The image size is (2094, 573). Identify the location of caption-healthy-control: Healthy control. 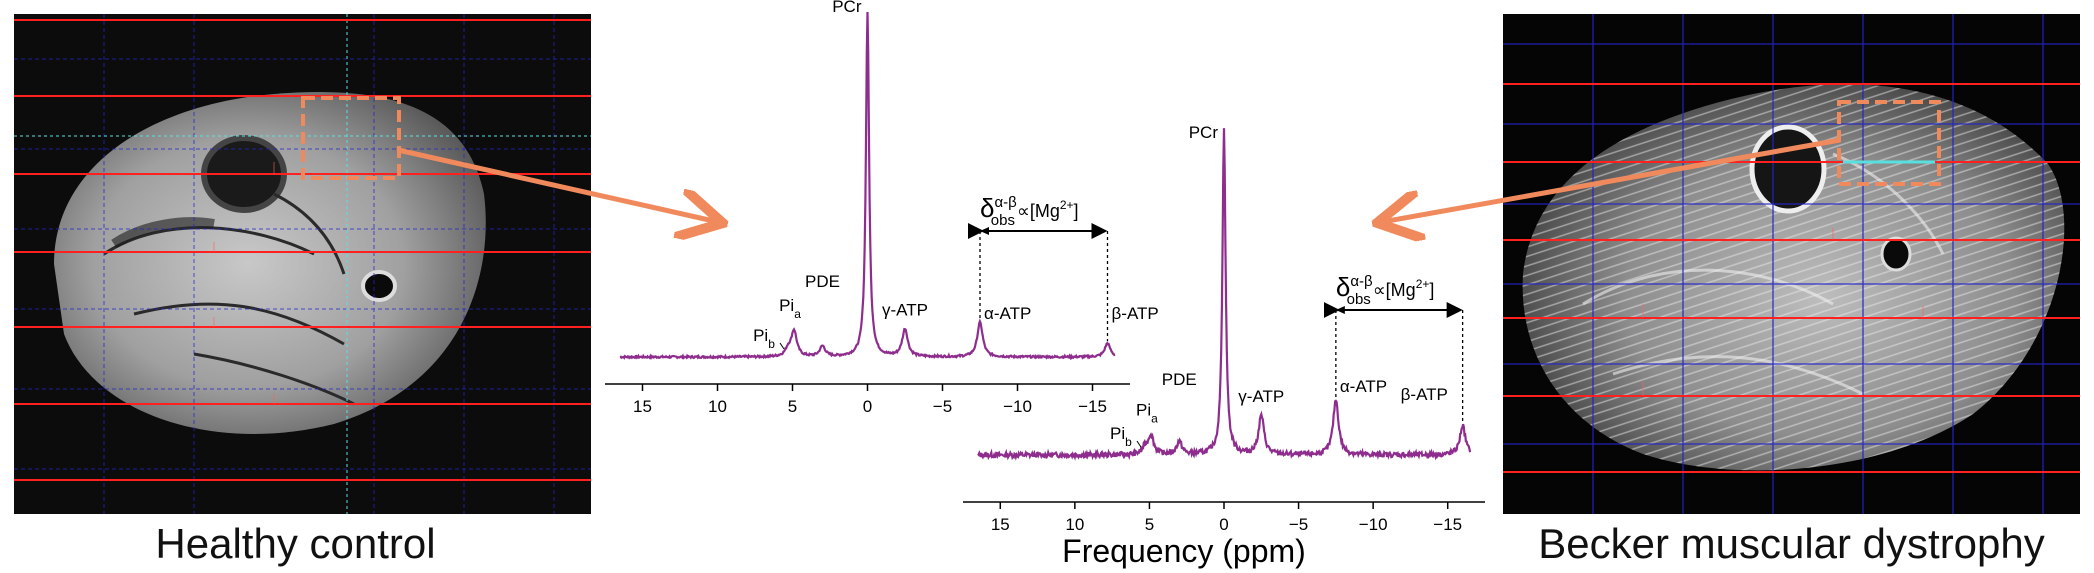
(295, 543).